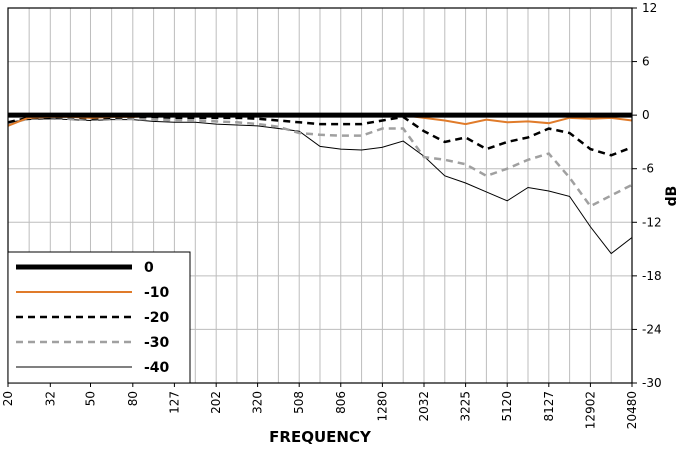  What do you see at coordinates (50, 398) in the screenshot?
I see `x-tick-label: 32` at bounding box center [50, 398].